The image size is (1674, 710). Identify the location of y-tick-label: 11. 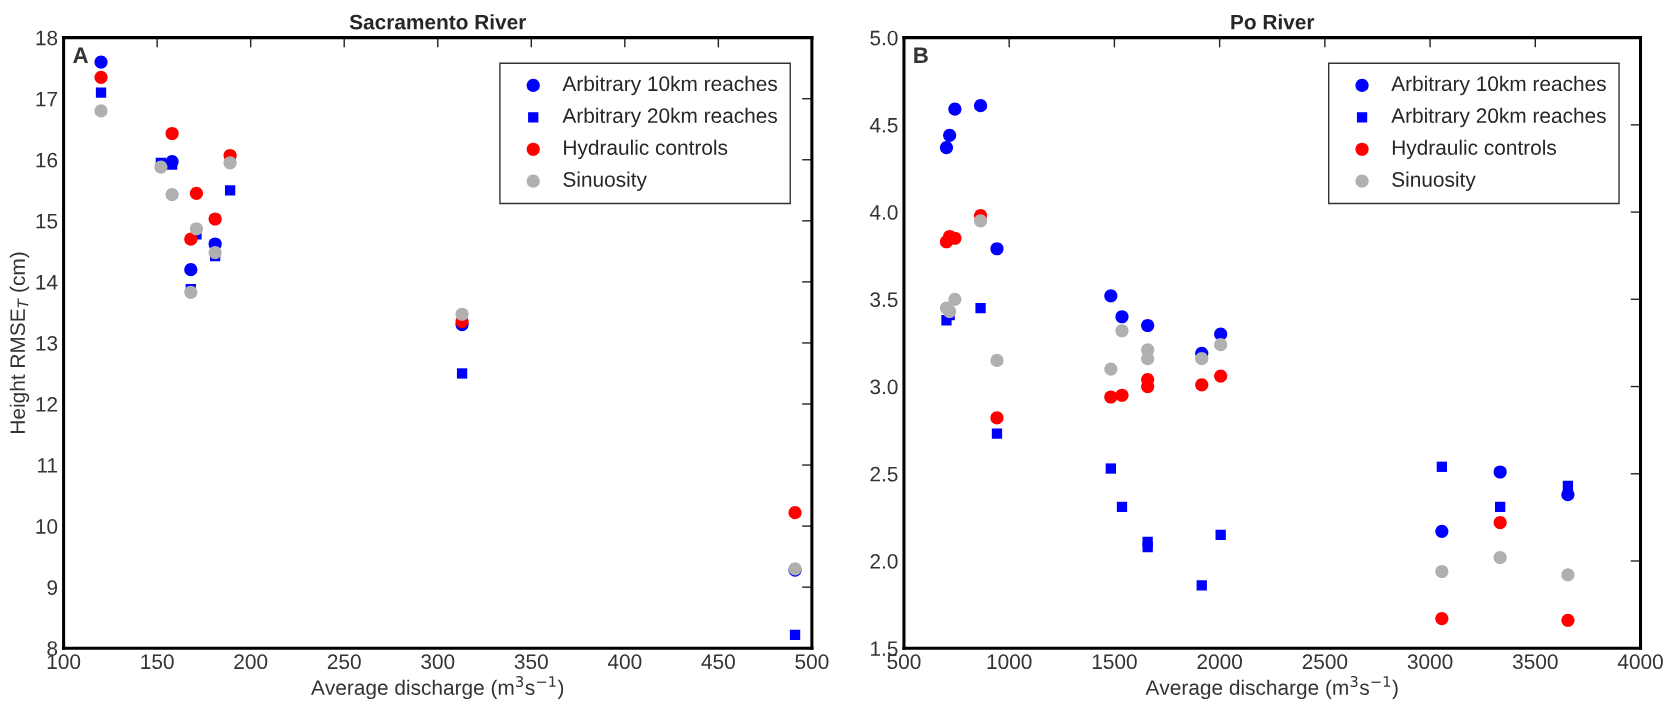
(48, 465).